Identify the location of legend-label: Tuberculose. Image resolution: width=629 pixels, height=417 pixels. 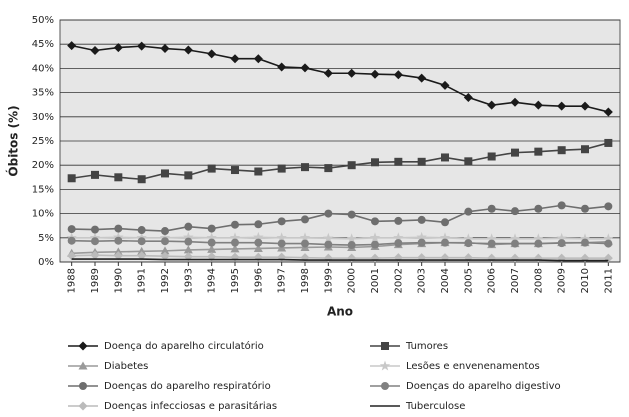
(435, 406).